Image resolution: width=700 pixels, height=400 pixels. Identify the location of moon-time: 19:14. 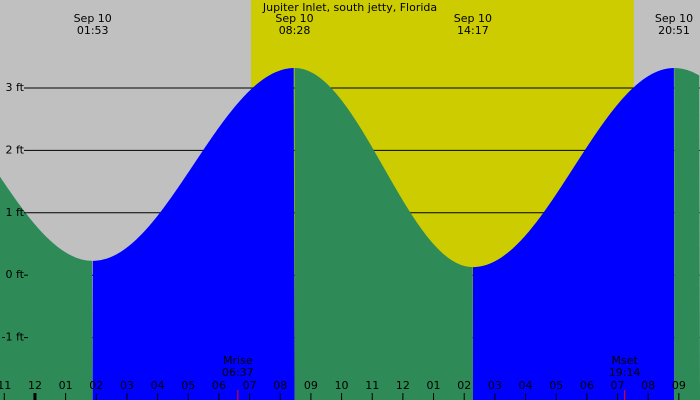
(625, 372).